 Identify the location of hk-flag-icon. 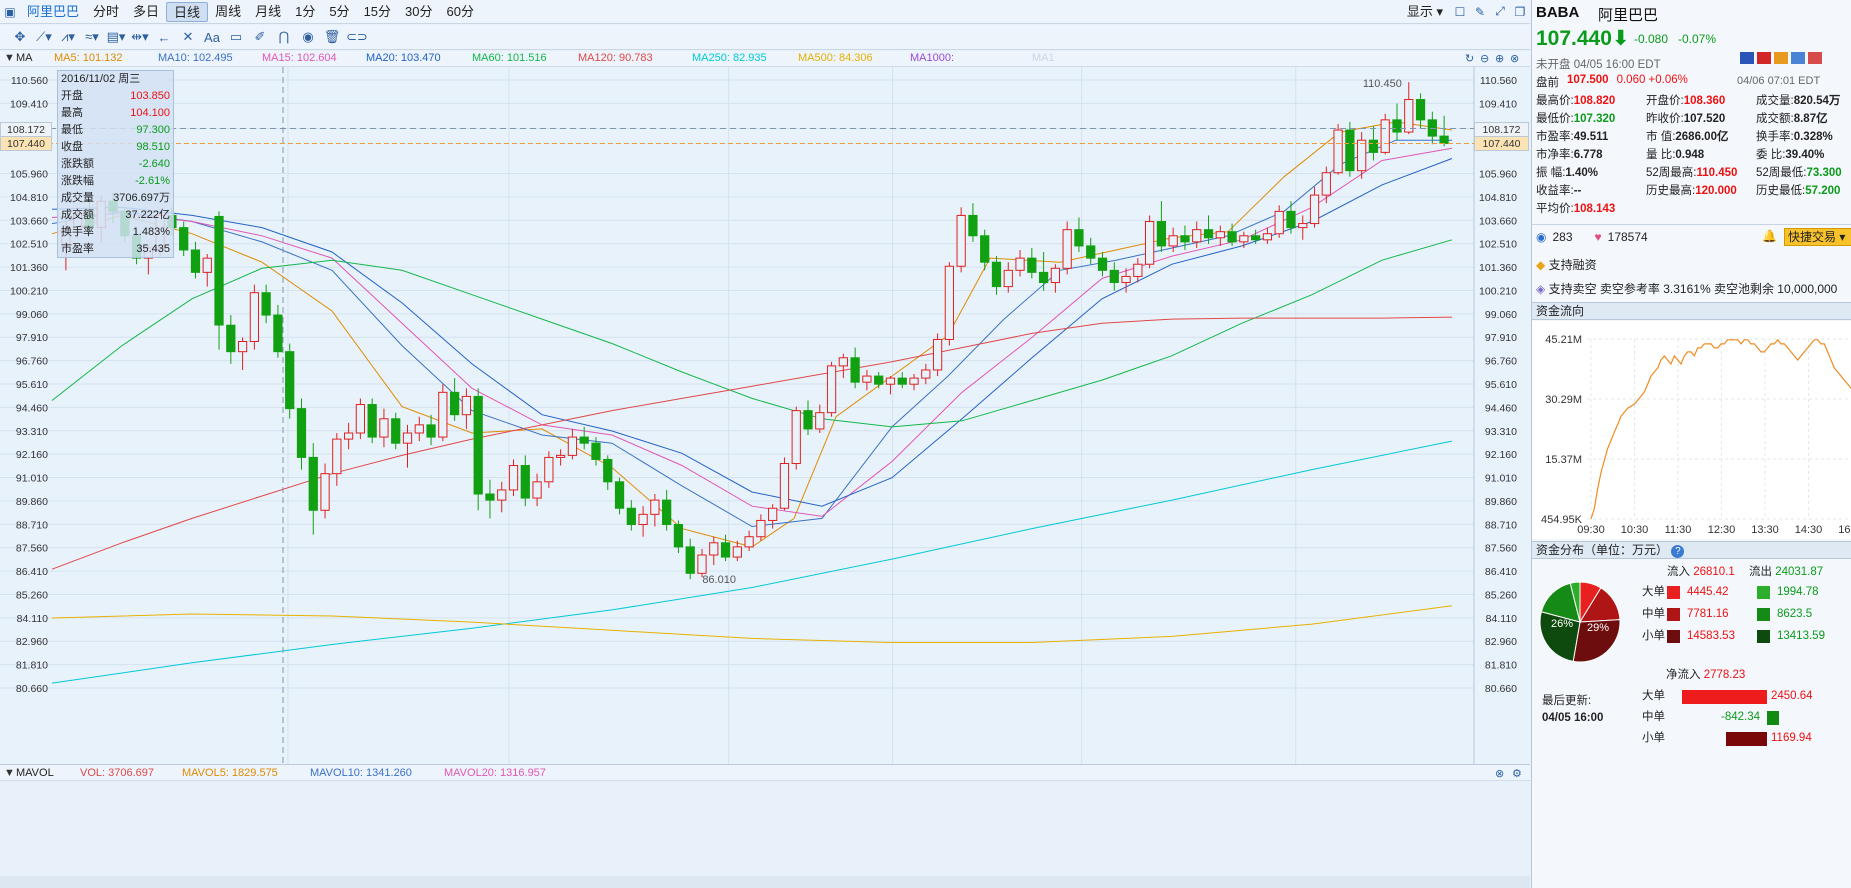
(1764, 58).